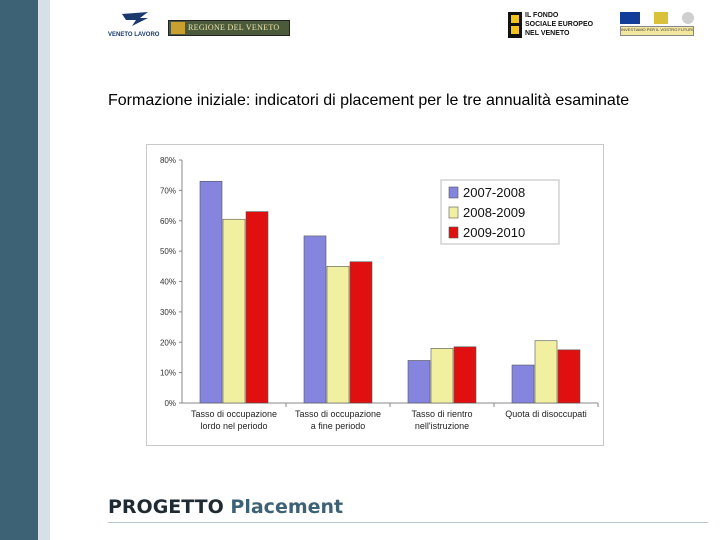 Image resolution: width=720 pixels, height=540 pixels. I want to click on veneto-lavoro-text: VENETO LAVORO, so click(134, 35).